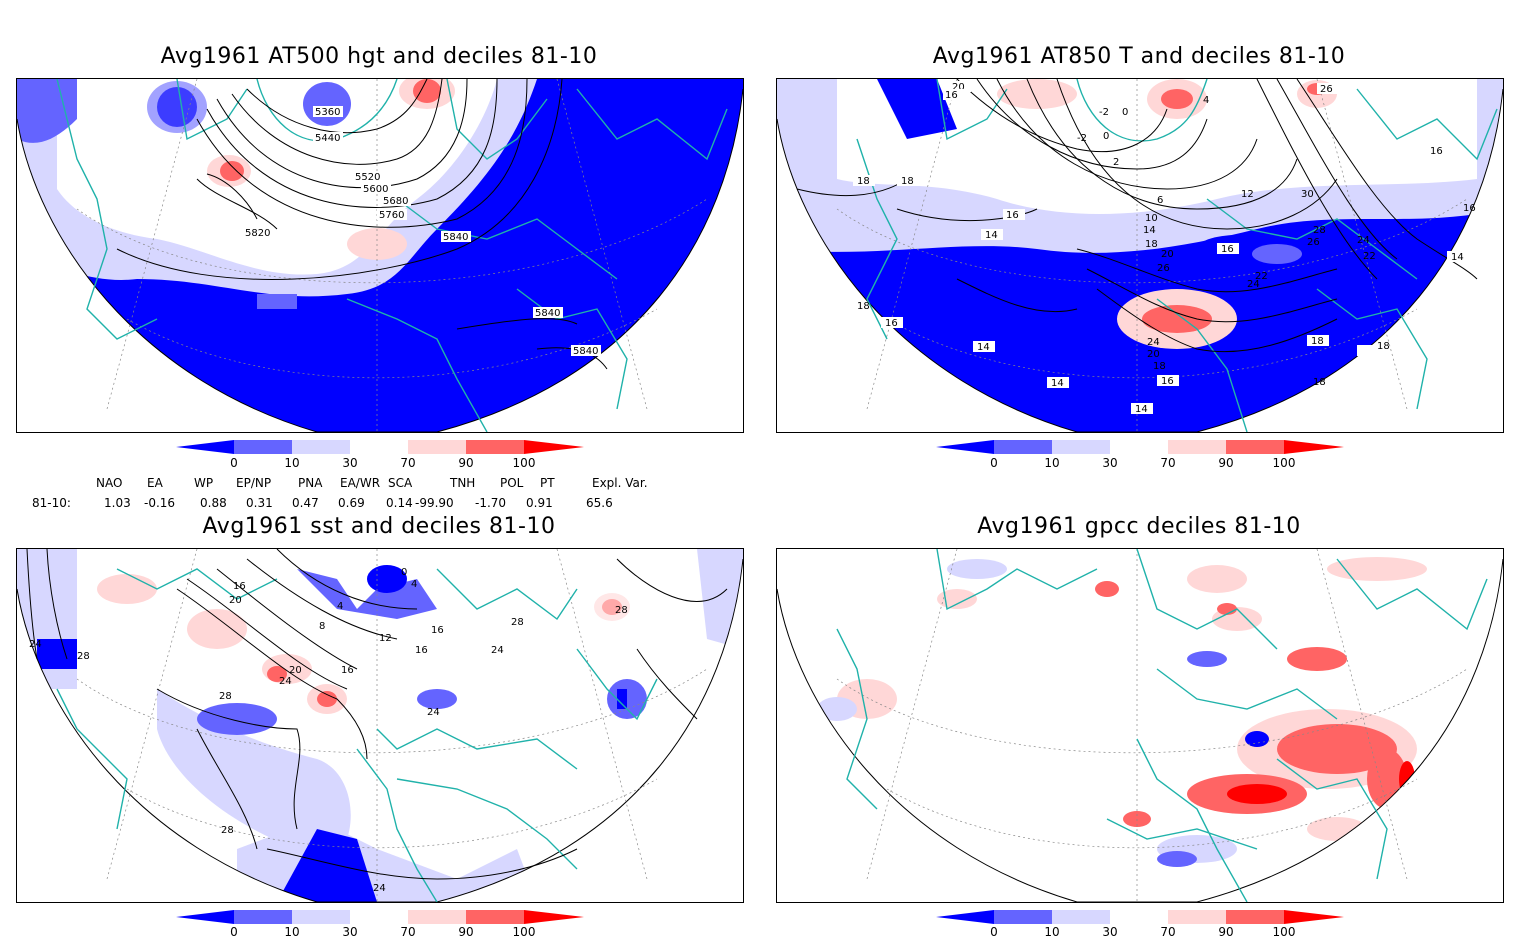 This screenshot has width=1520, height=940. I want to click on index-value: 65.6, so click(599, 503).